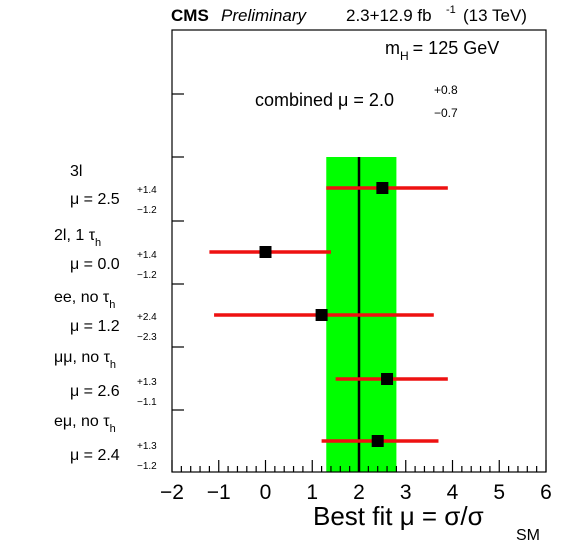 Image resolution: width=568 pixels, height=545 pixels. What do you see at coordinates (147, 337) in the screenshot?
I see `category-err-down: −2.3` at bounding box center [147, 337].